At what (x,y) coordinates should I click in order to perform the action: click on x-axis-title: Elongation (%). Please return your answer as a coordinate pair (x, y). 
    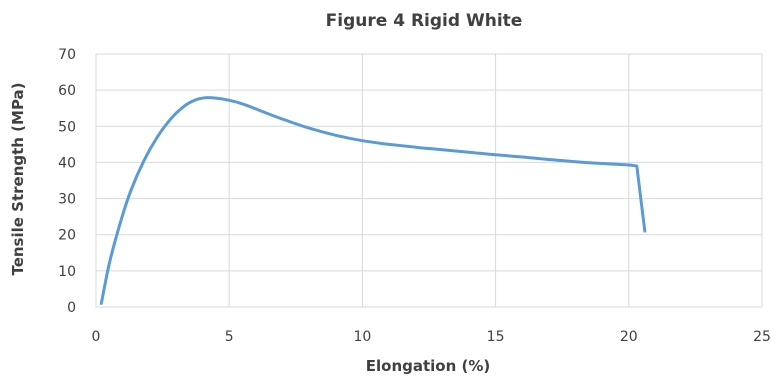
    Looking at the image, I should click on (428, 366).